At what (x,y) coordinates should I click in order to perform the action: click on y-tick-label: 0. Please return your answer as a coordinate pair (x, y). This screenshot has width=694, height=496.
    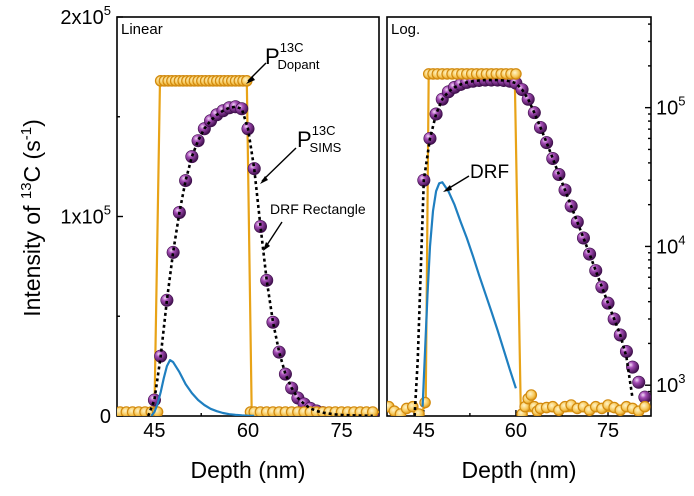
    Looking at the image, I should click on (105, 417).